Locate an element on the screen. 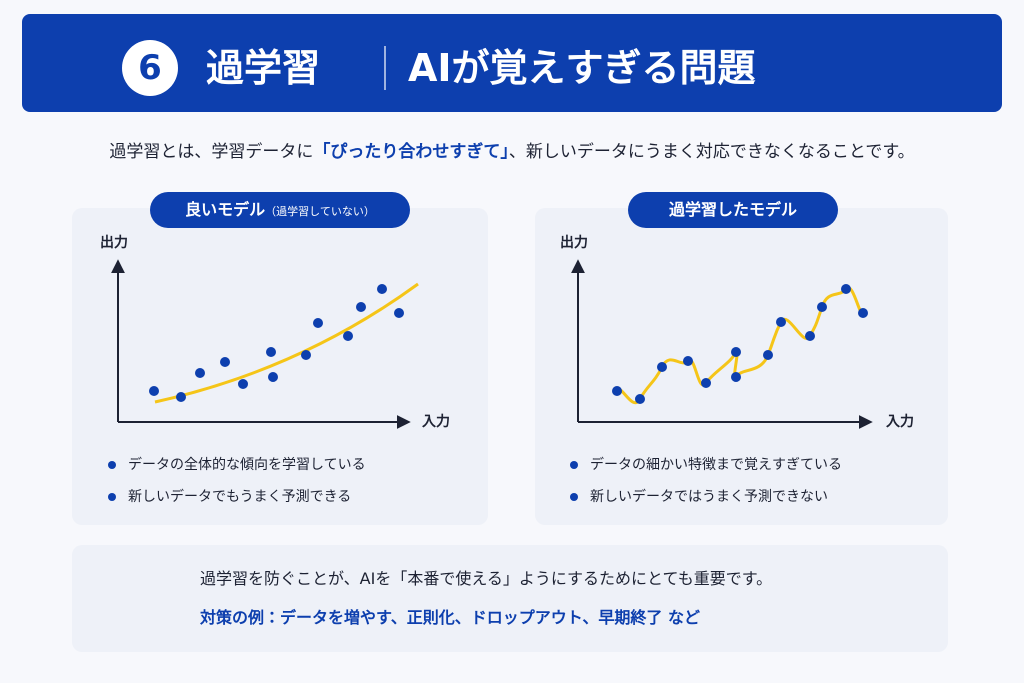  intro-text: 、新しいデータにうまく対応できなくなることです。 is located at coordinates (711, 152).